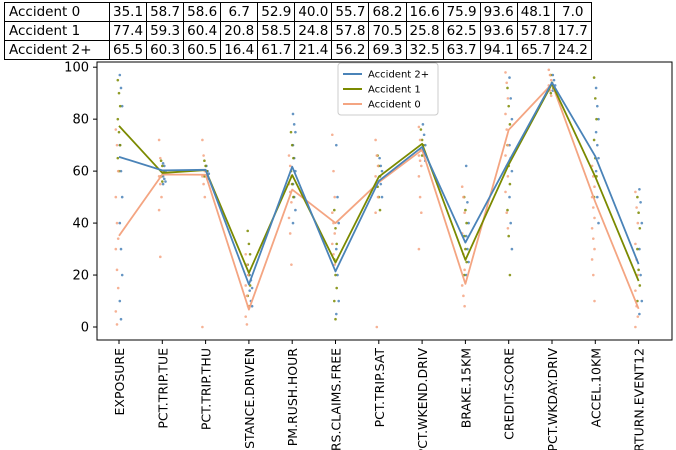 The height and width of the screenshot is (450, 676). What do you see at coordinates (239, 31) in the screenshot?
I see `table-cell: 20.8` at bounding box center [239, 31].